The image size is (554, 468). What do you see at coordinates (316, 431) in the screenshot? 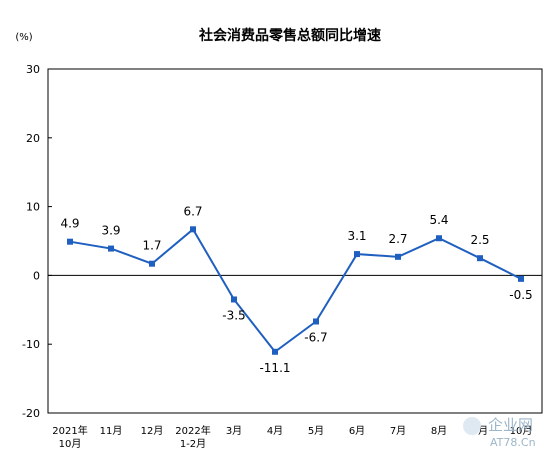
I see `x-tick-label: 5月` at bounding box center [316, 431].